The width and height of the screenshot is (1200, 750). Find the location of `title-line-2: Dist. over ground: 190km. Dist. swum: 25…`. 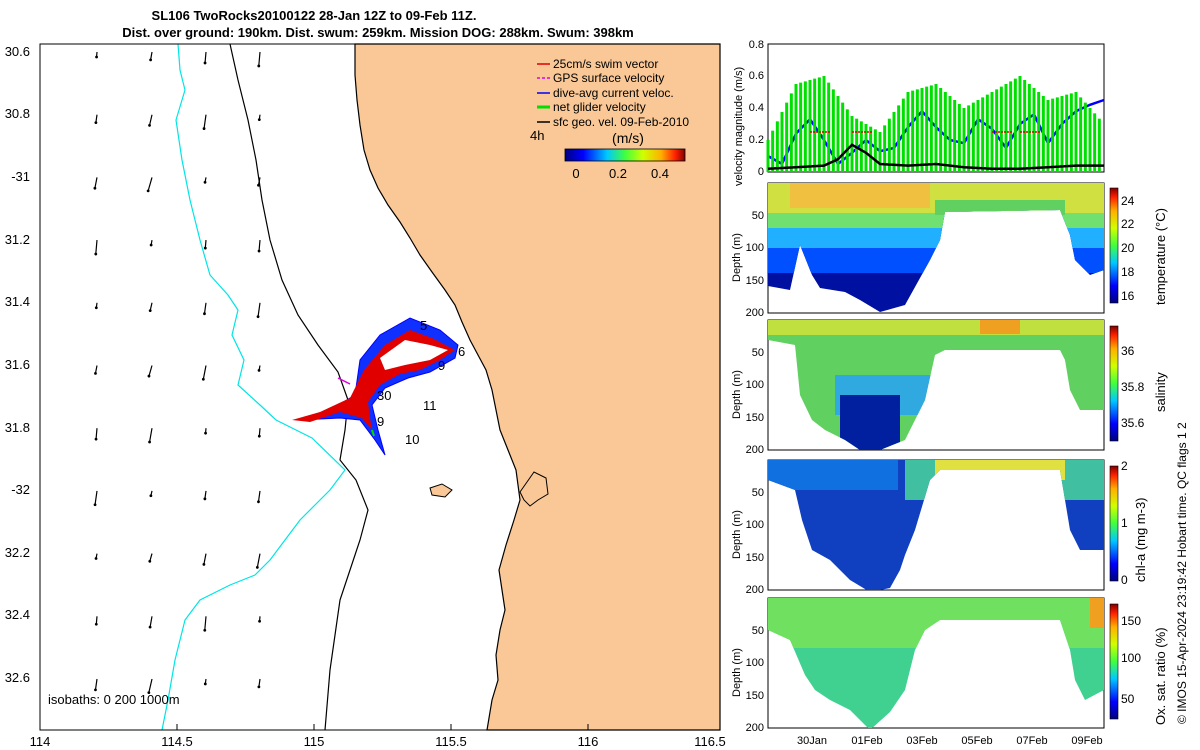

title-line-2: Dist. over ground: 190km. Dist. swum: 25… is located at coordinates (378, 32).